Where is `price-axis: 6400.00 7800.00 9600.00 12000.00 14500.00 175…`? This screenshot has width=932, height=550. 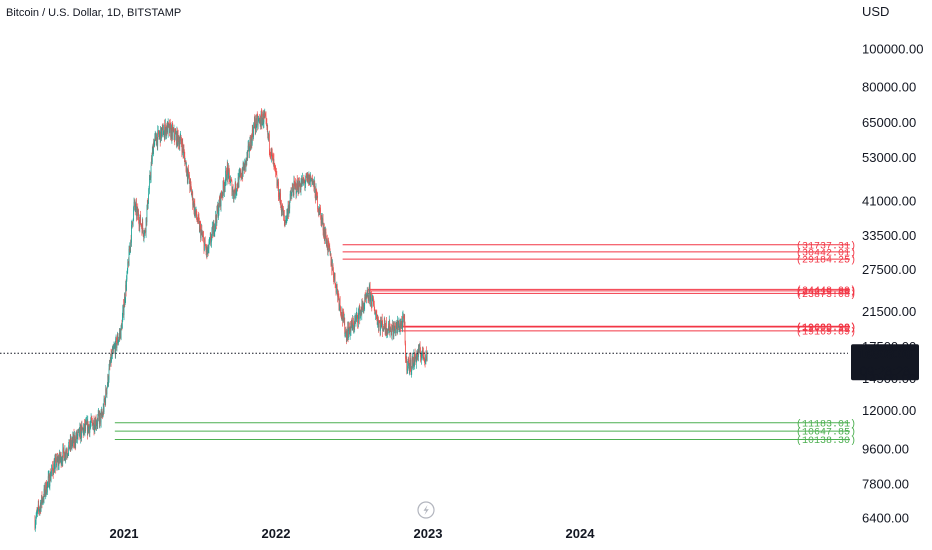 price-axis: 6400.00 7800.00 9600.00 12000.00 14500.00 175… is located at coordinates (892, 284).